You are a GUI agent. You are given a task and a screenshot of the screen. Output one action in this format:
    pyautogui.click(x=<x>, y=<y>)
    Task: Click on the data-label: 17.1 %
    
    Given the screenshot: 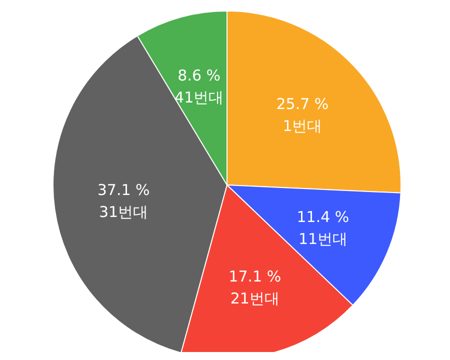 What is the action you would take?
    pyautogui.click(x=255, y=277)
    